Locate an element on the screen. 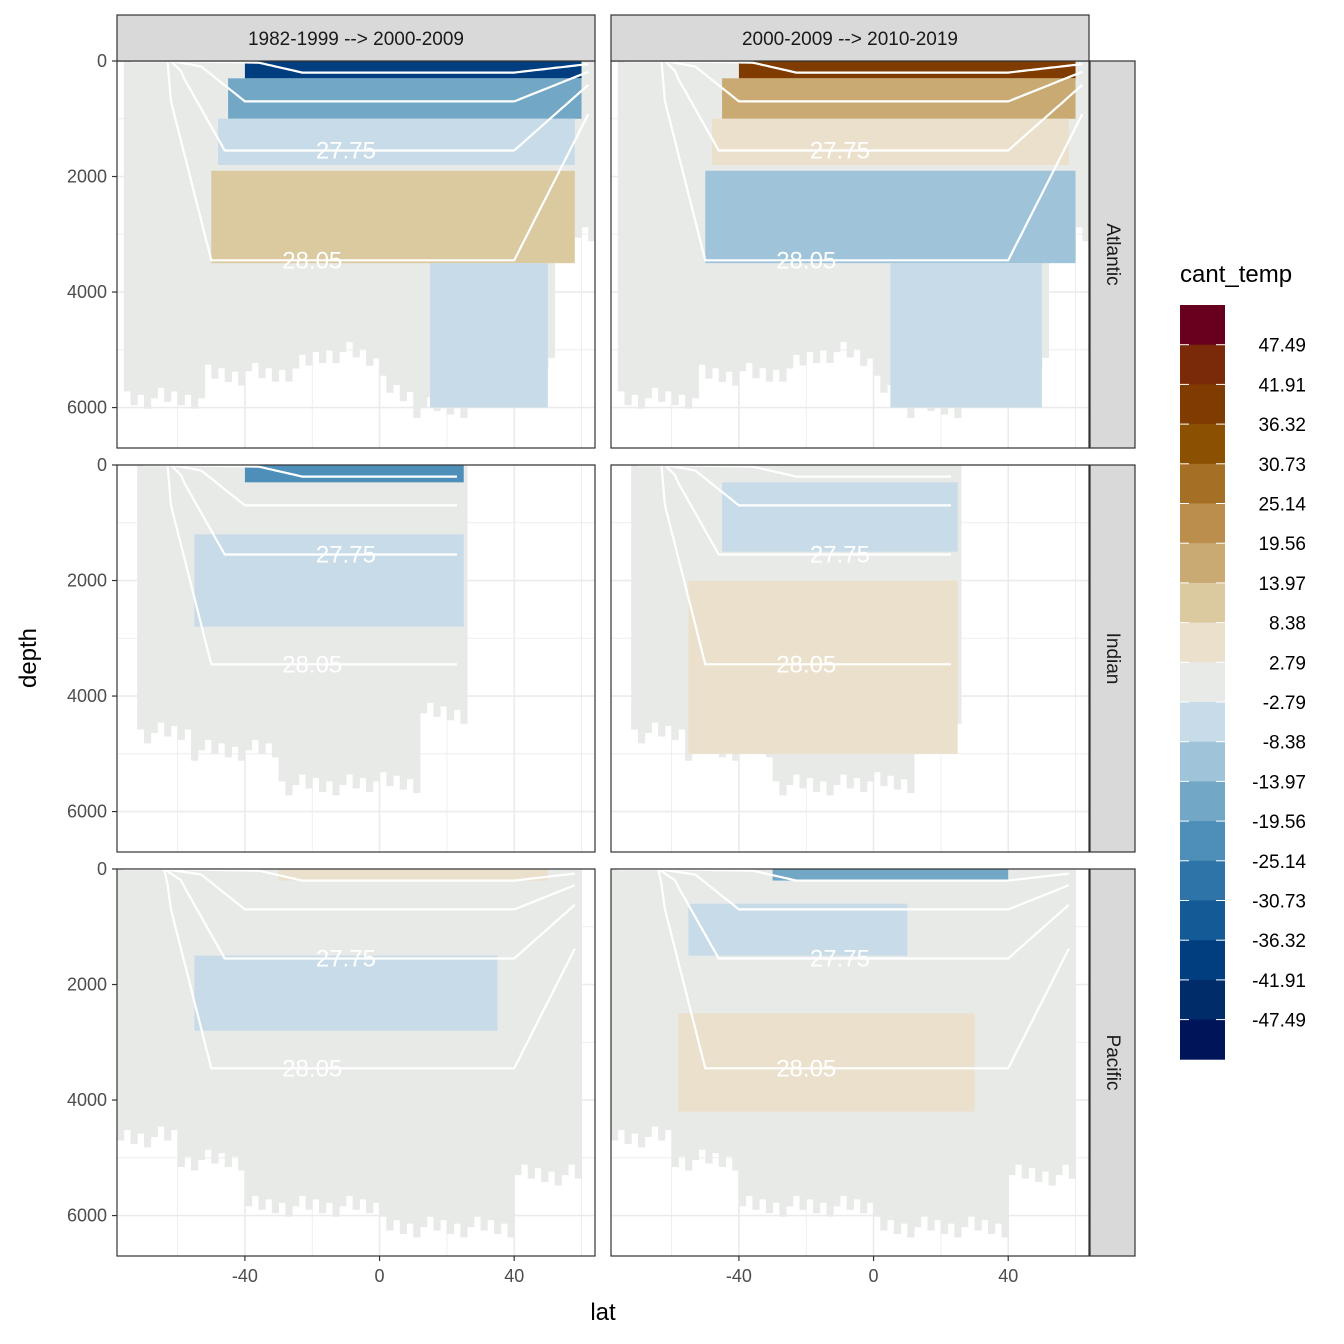  legend-label: 2.79 is located at coordinates (1287, 663).